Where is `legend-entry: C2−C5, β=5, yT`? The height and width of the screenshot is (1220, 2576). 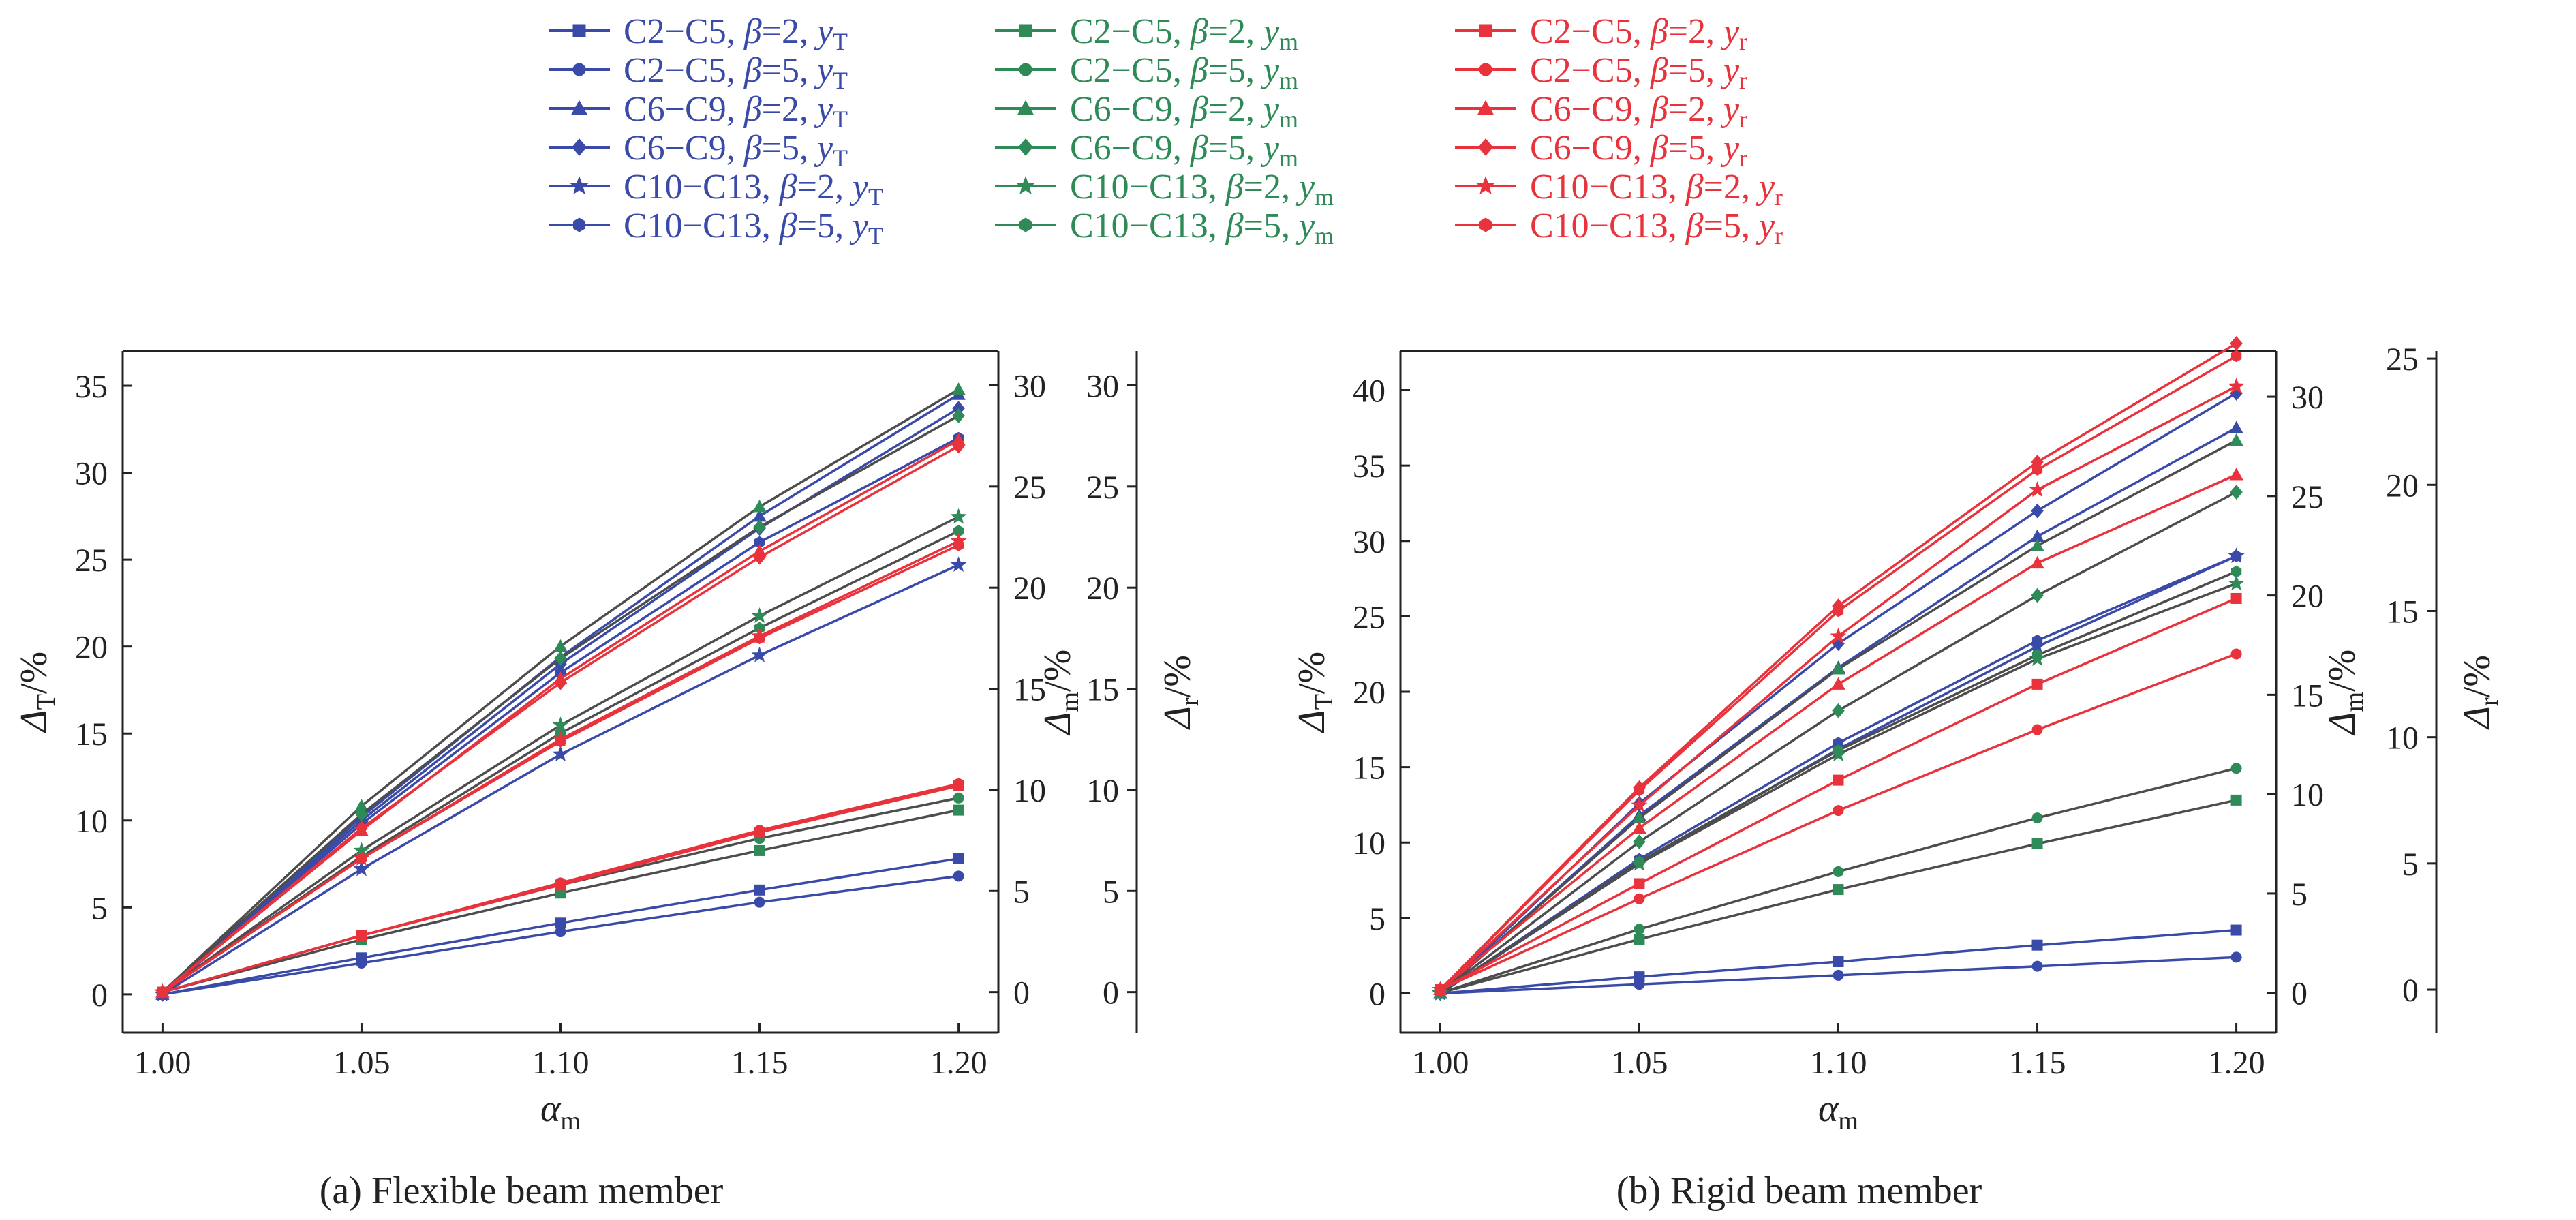
legend-entry: C2−C5, β=5, yT is located at coordinates (698, 72).